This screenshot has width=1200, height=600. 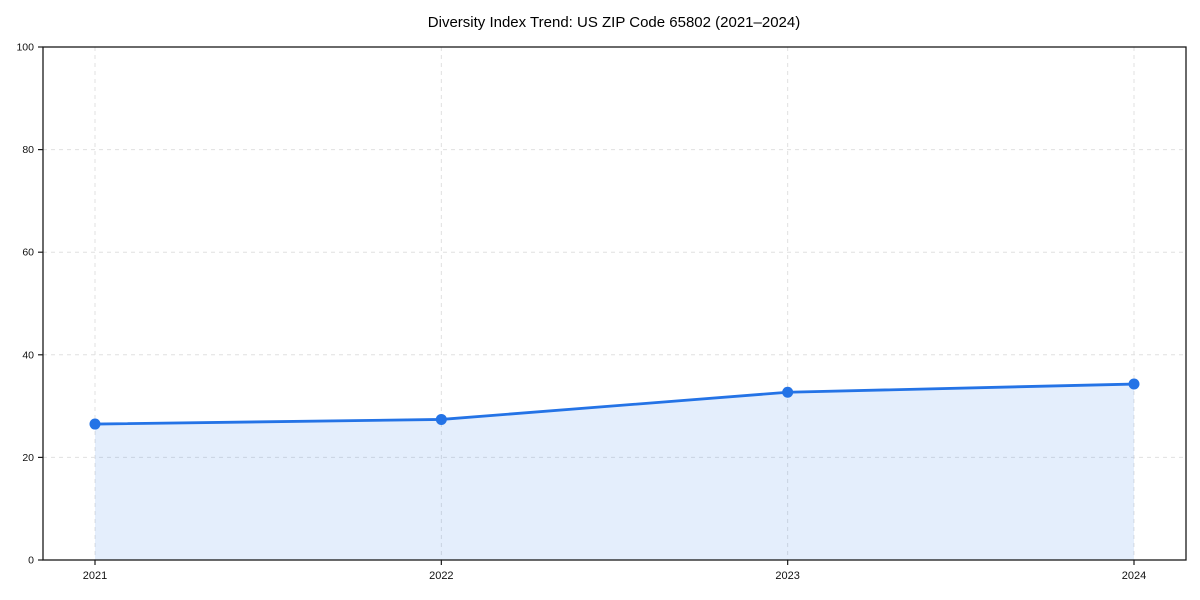 What do you see at coordinates (28, 355) in the screenshot?
I see `y-tick-label-40: 40` at bounding box center [28, 355].